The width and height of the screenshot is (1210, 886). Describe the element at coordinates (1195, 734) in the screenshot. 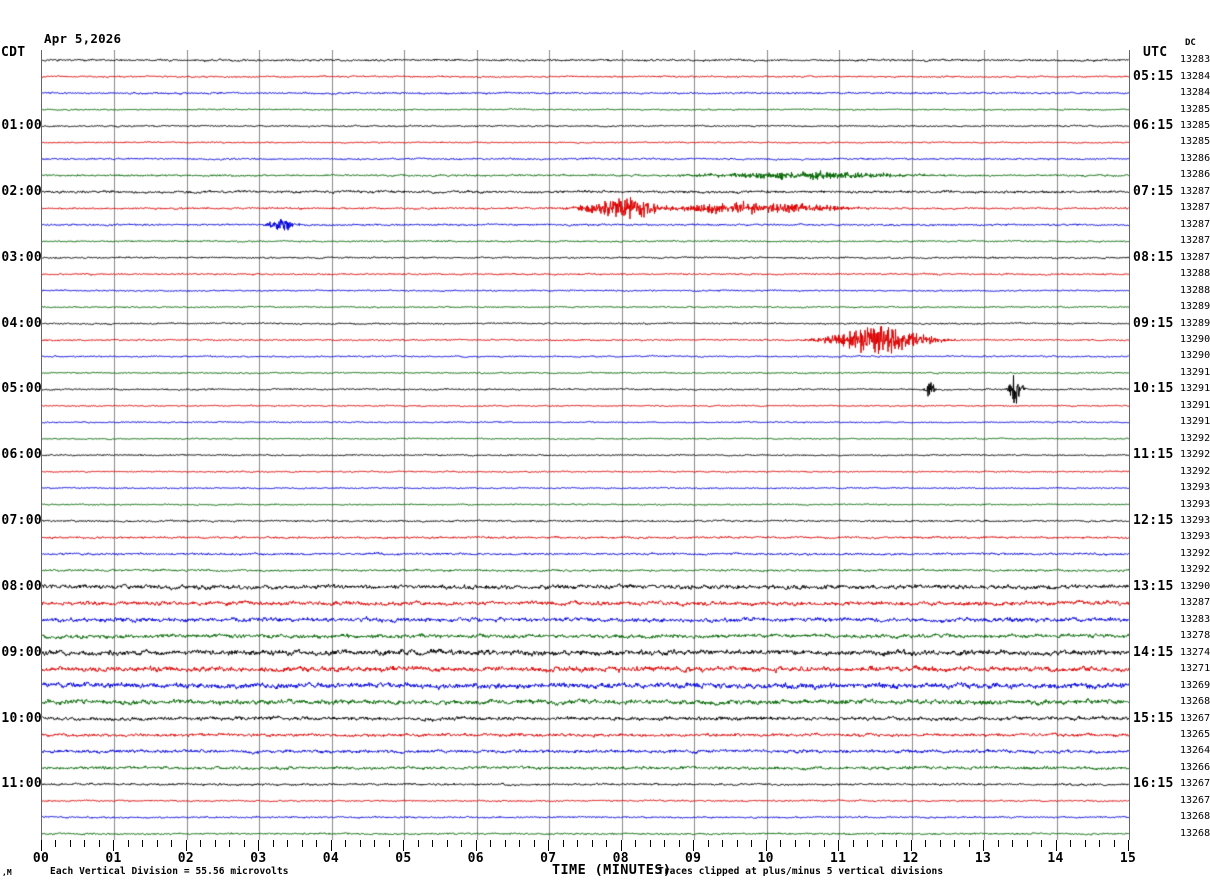

I see `dc-value: 13265` at that location.